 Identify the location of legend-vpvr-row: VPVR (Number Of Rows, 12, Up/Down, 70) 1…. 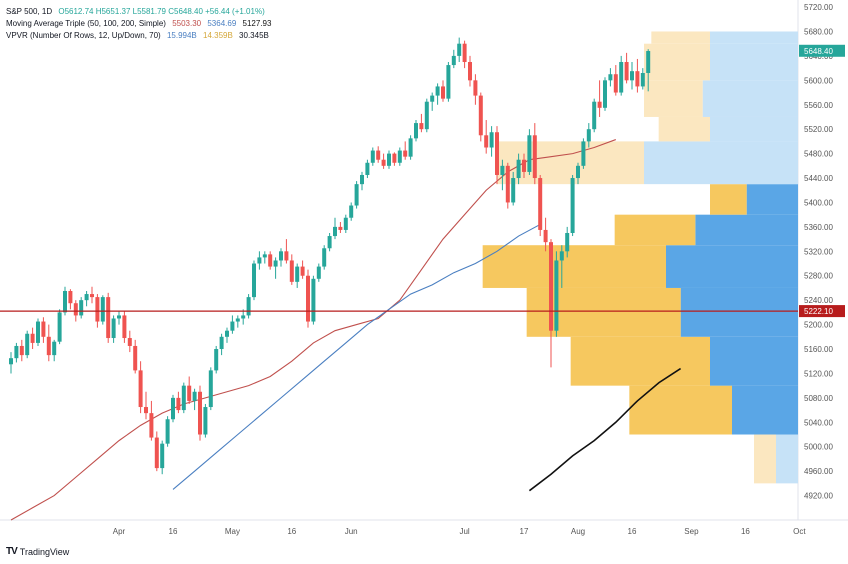
(138, 36).